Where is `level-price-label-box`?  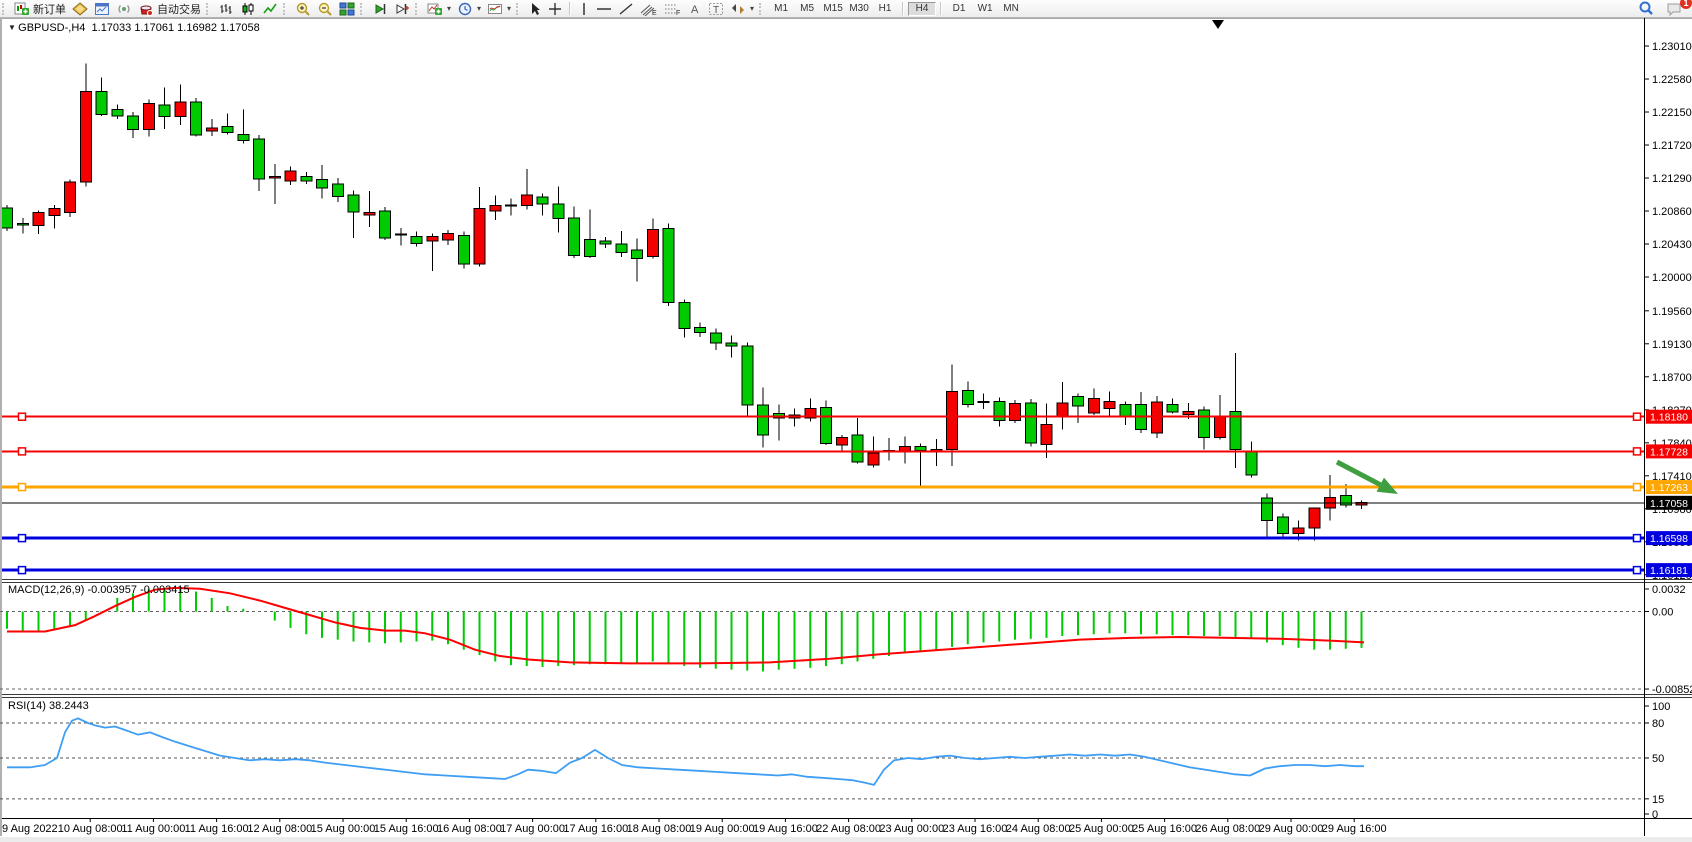
level-price-label-box is located at coordinates (1669, 538).